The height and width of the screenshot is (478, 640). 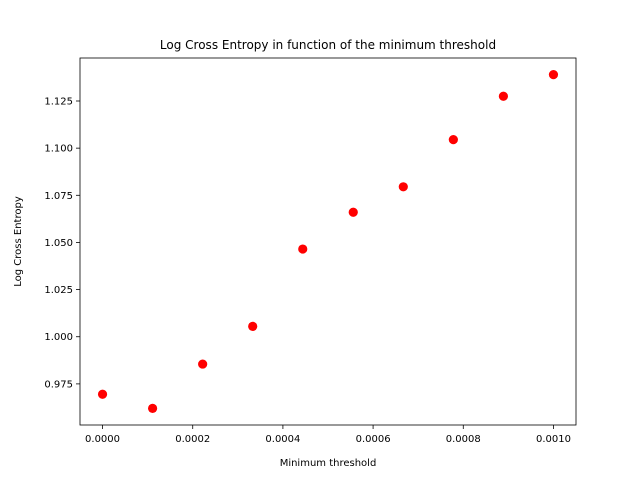 I want to click on x-tick-label: 0.0008, so click(x=463, y=439).